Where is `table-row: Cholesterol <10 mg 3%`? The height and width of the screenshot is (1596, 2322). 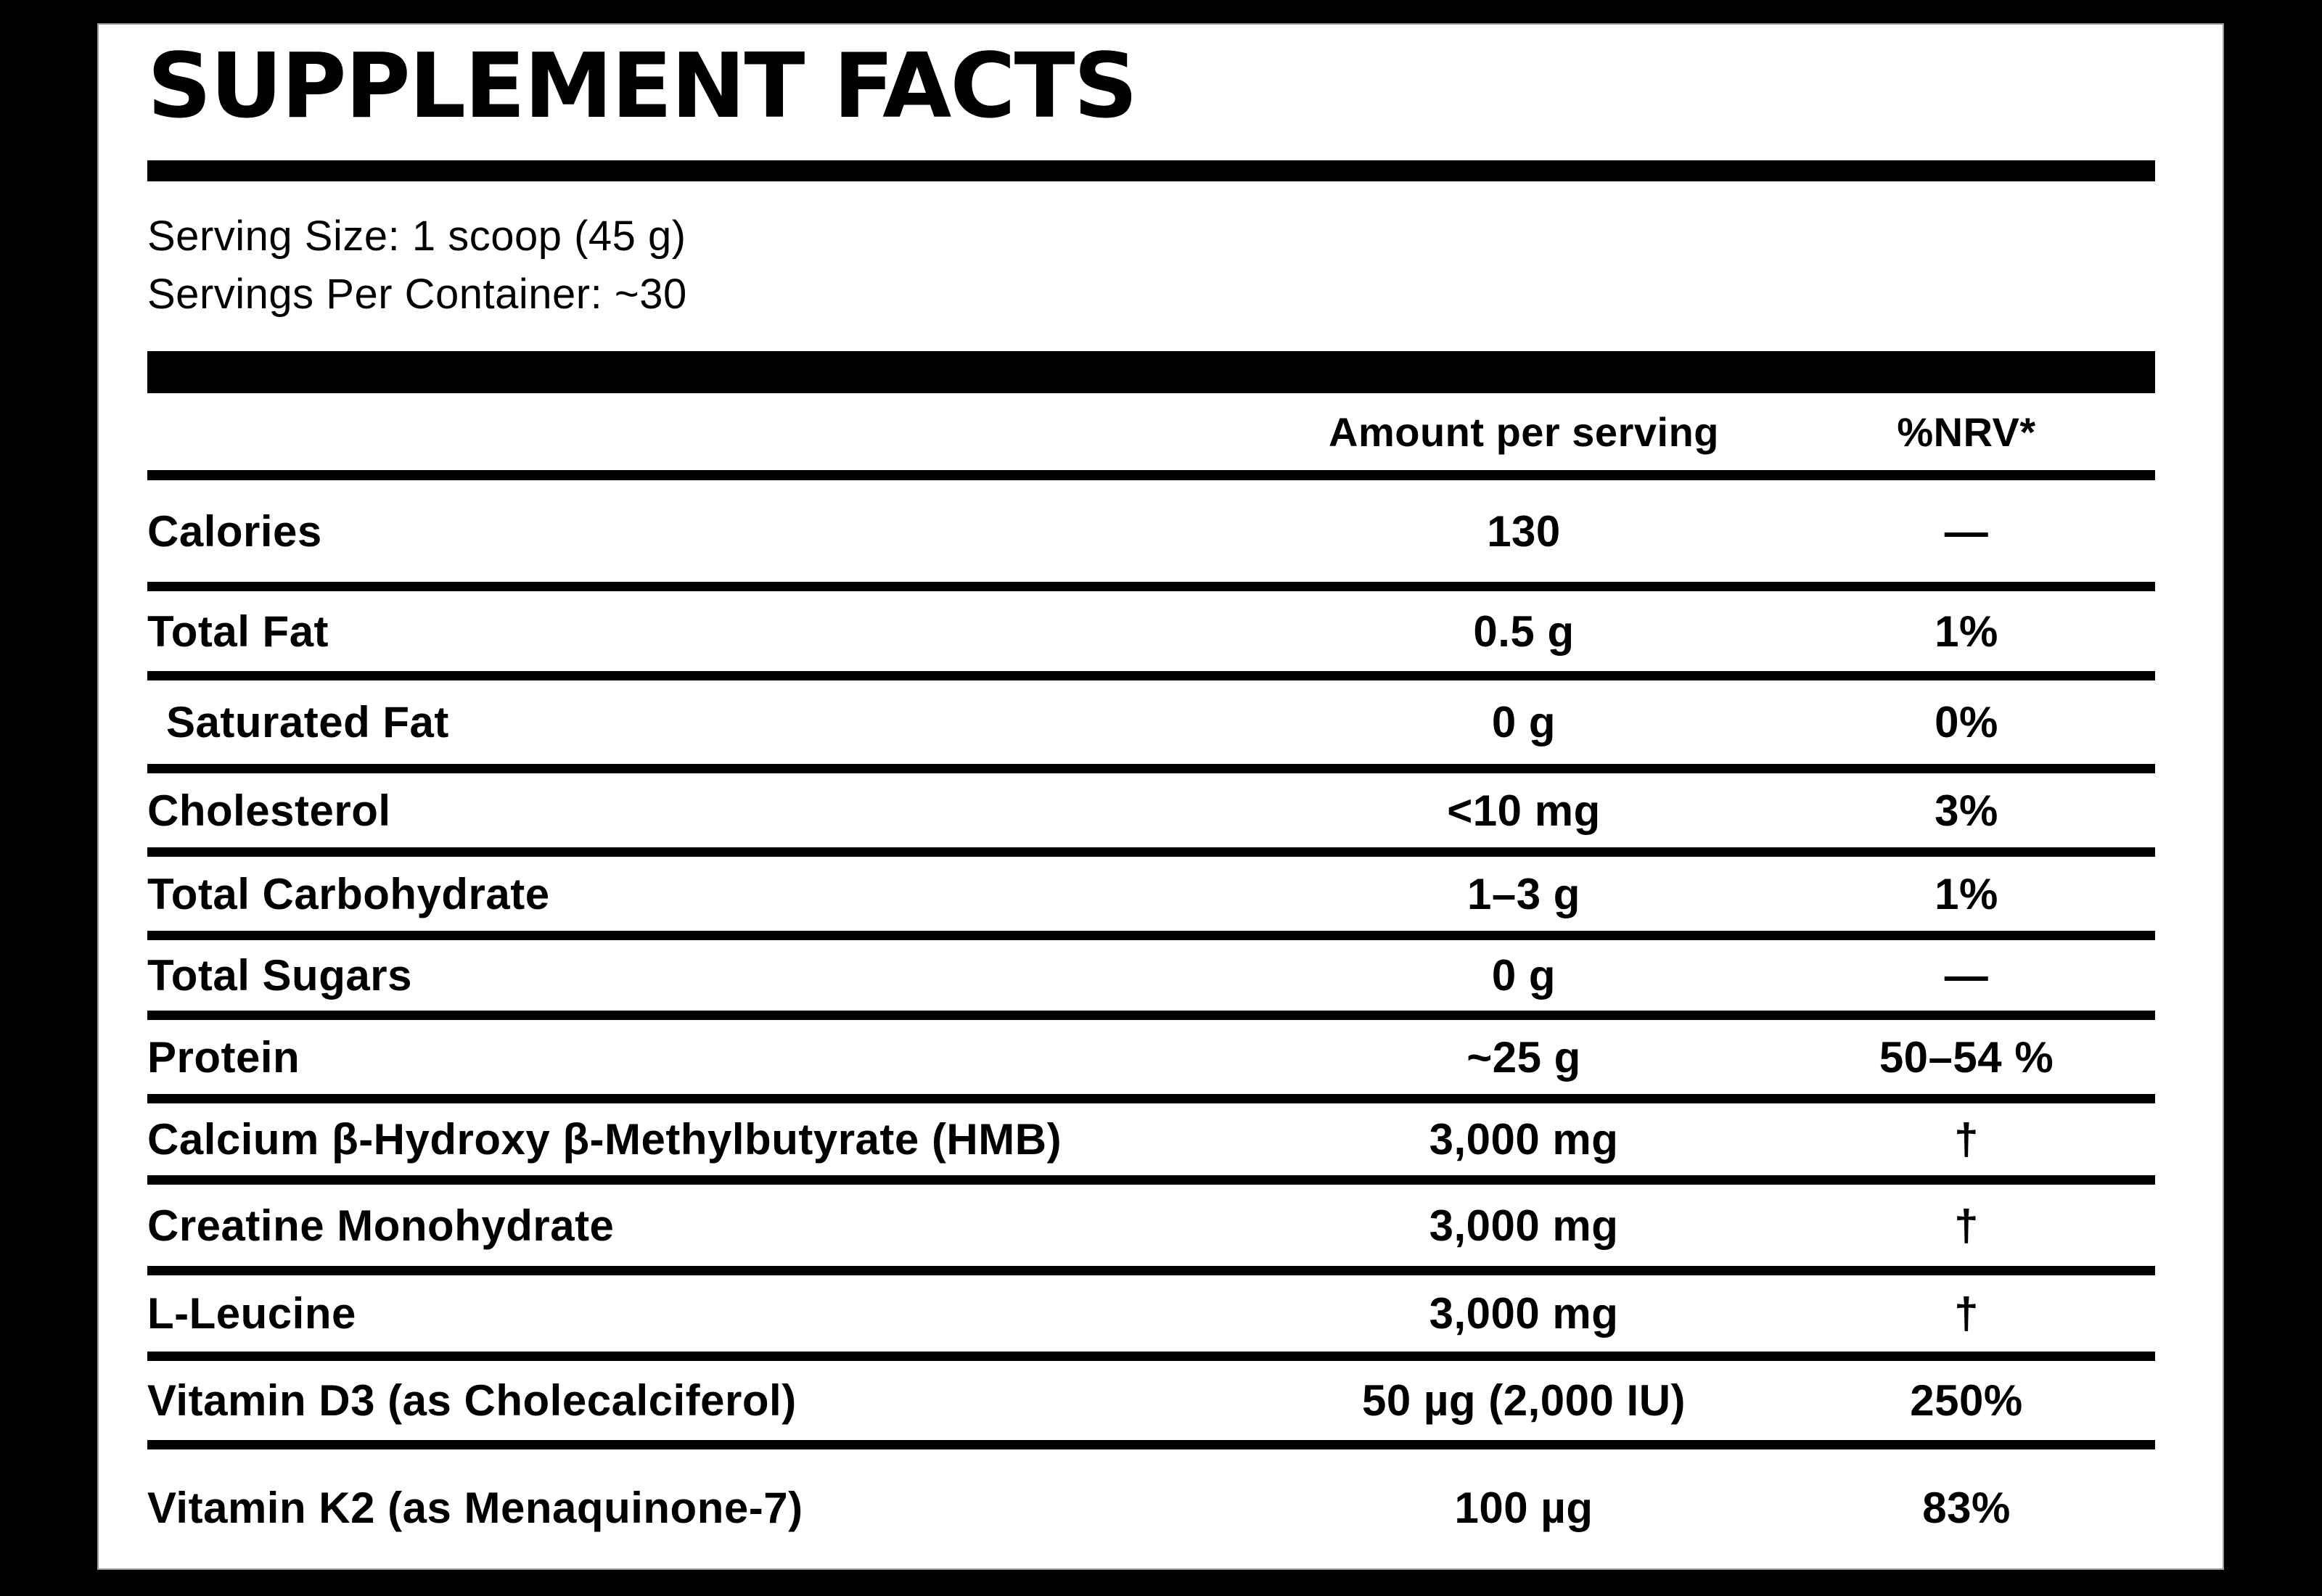 table-row: Cholesterol <10 mg 3% is located at coordinates (1151, 815).